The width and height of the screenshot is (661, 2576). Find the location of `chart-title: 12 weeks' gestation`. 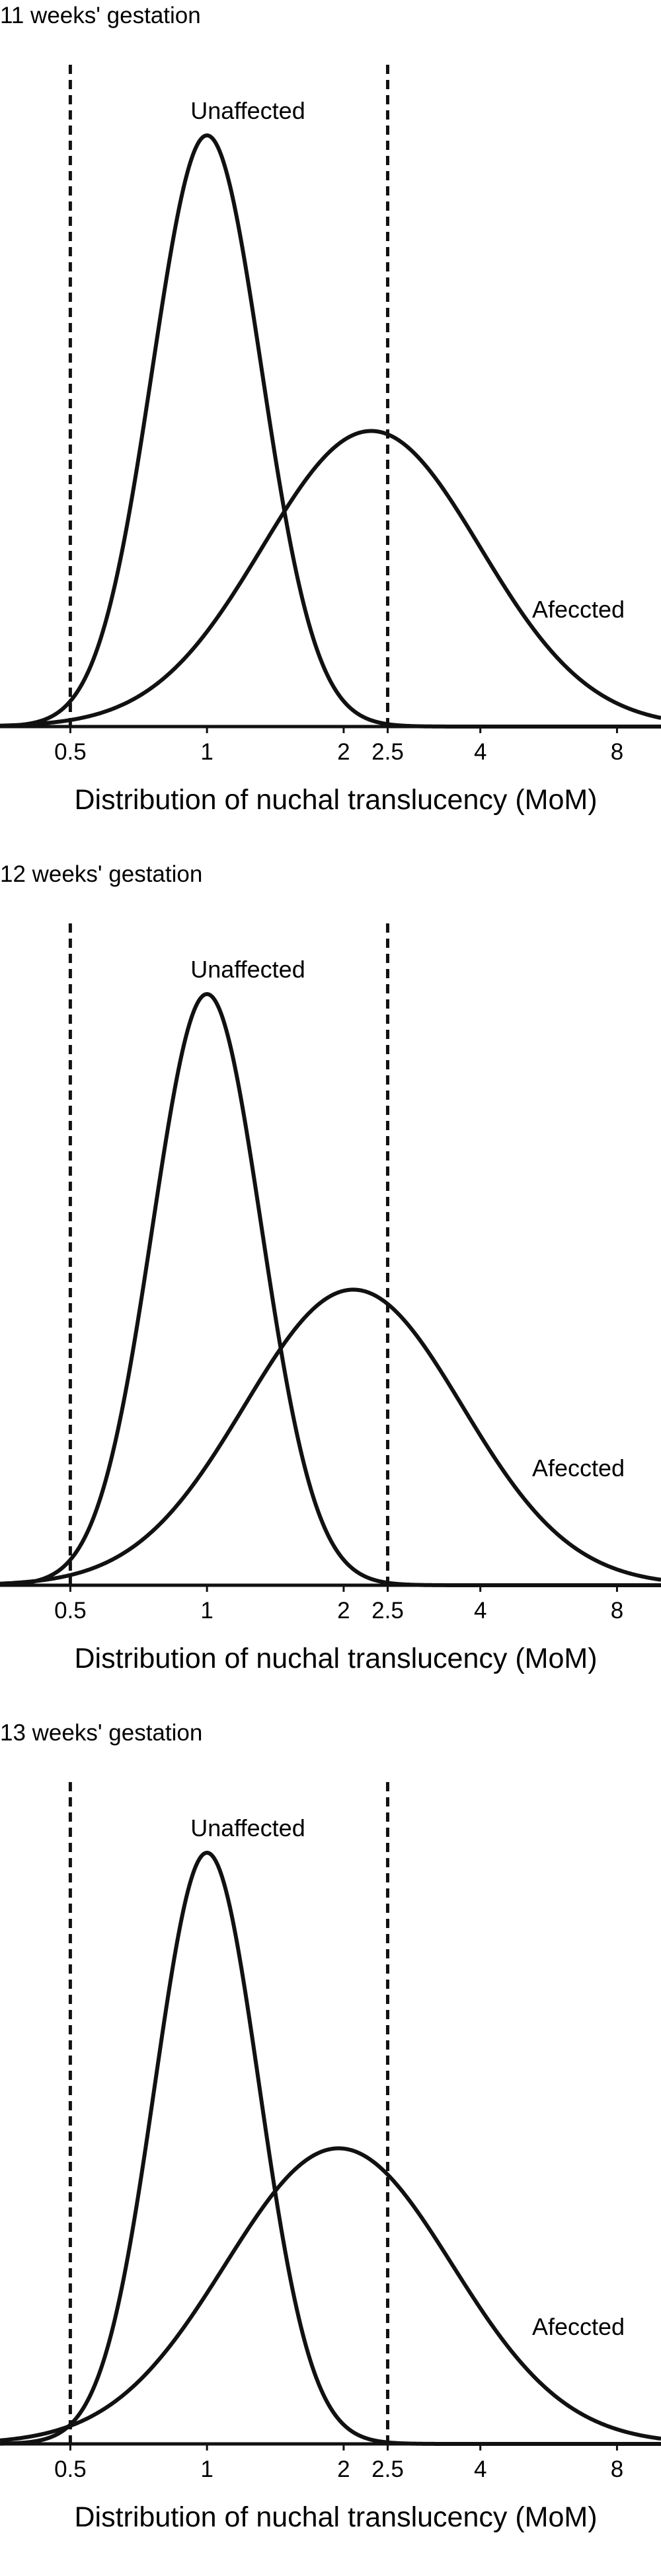

chart-title: 12 weeks' gestation is located at coordinates (101, 874).